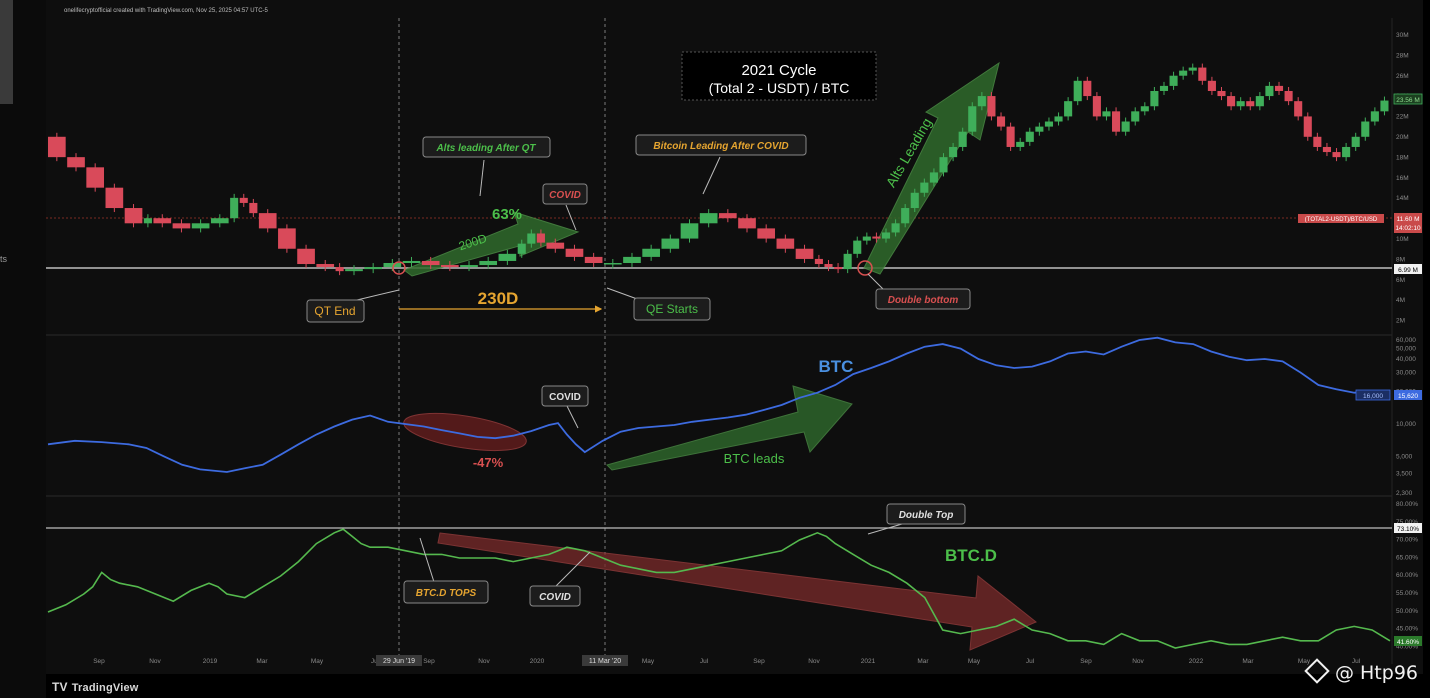 The height and width of the screenshot is (698, 1430). I want to click on tradingview-logo-icon: TV, so click(60, 687).